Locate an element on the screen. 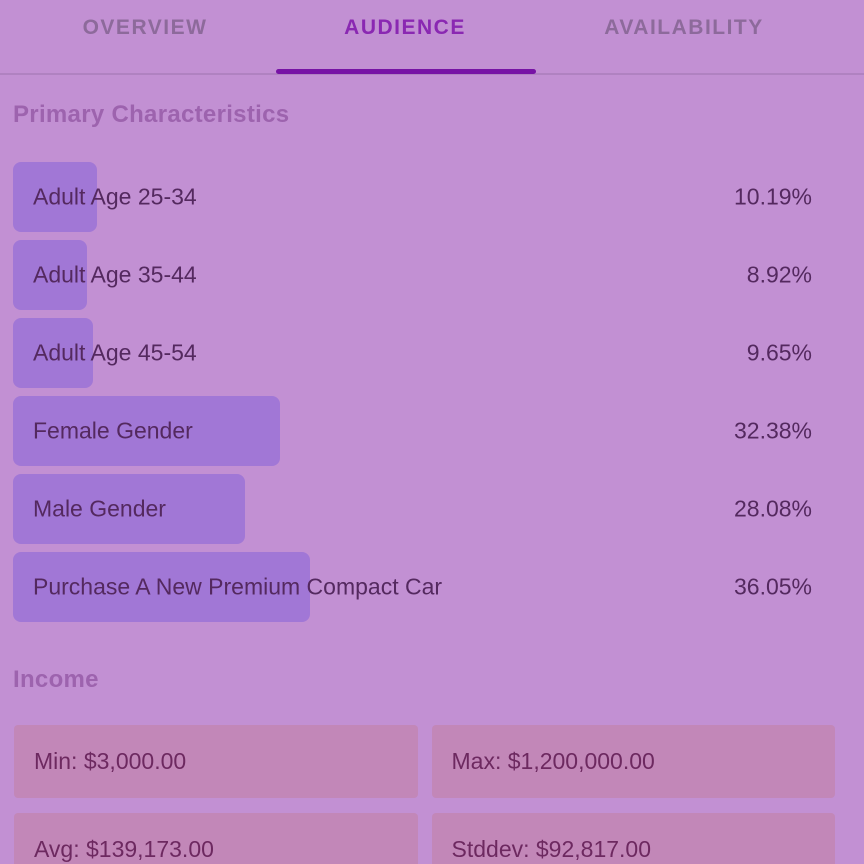 Image resolution: width=864 pixels, height=864 pixels. active-tab-underline is located at coordinates (406, 71).